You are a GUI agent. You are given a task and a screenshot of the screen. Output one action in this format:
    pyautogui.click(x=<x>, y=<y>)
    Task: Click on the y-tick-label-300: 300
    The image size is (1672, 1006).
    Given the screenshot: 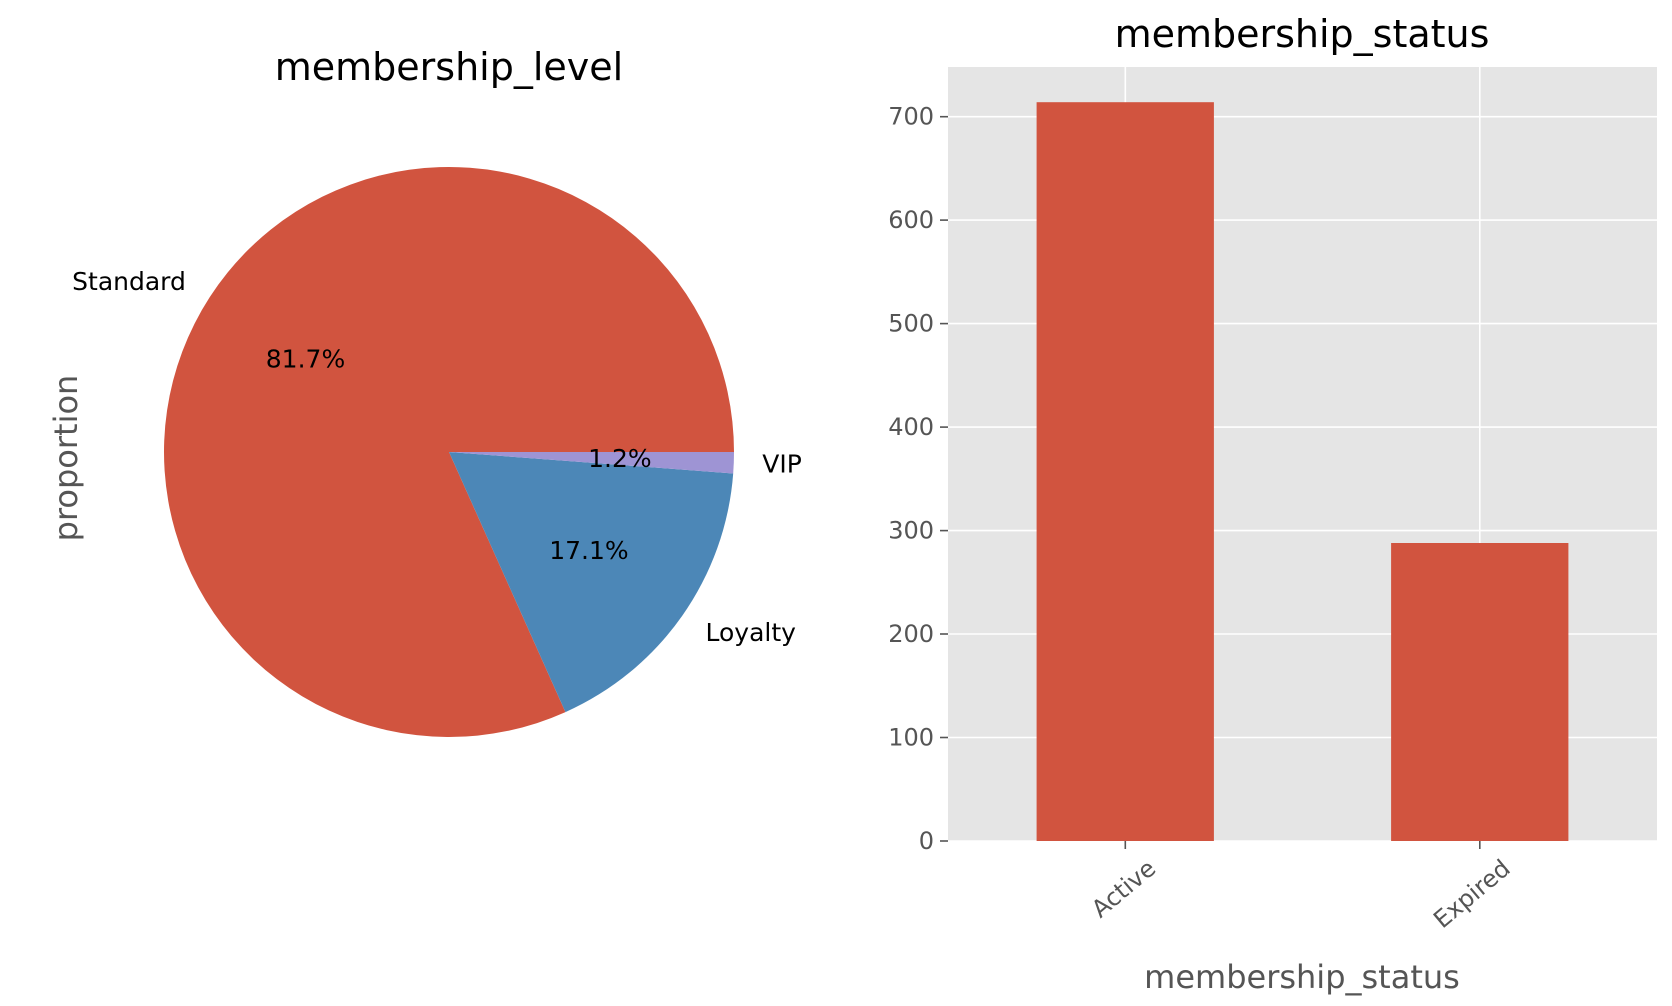 What is the action you would take?
    pyautogui.click(x=911, y=531)
    